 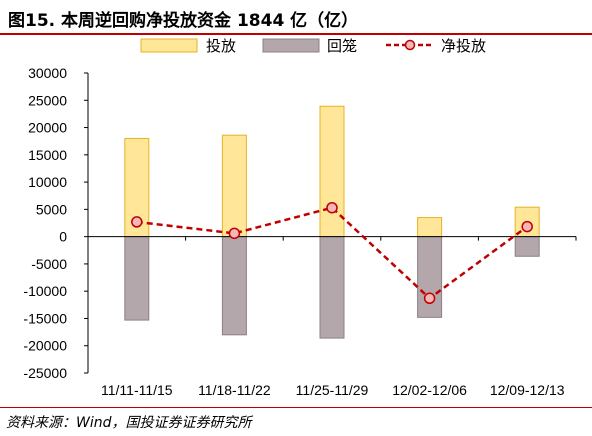 I want to click on x-tick-label: 12/09-12/13, so click(x=527, y=390).